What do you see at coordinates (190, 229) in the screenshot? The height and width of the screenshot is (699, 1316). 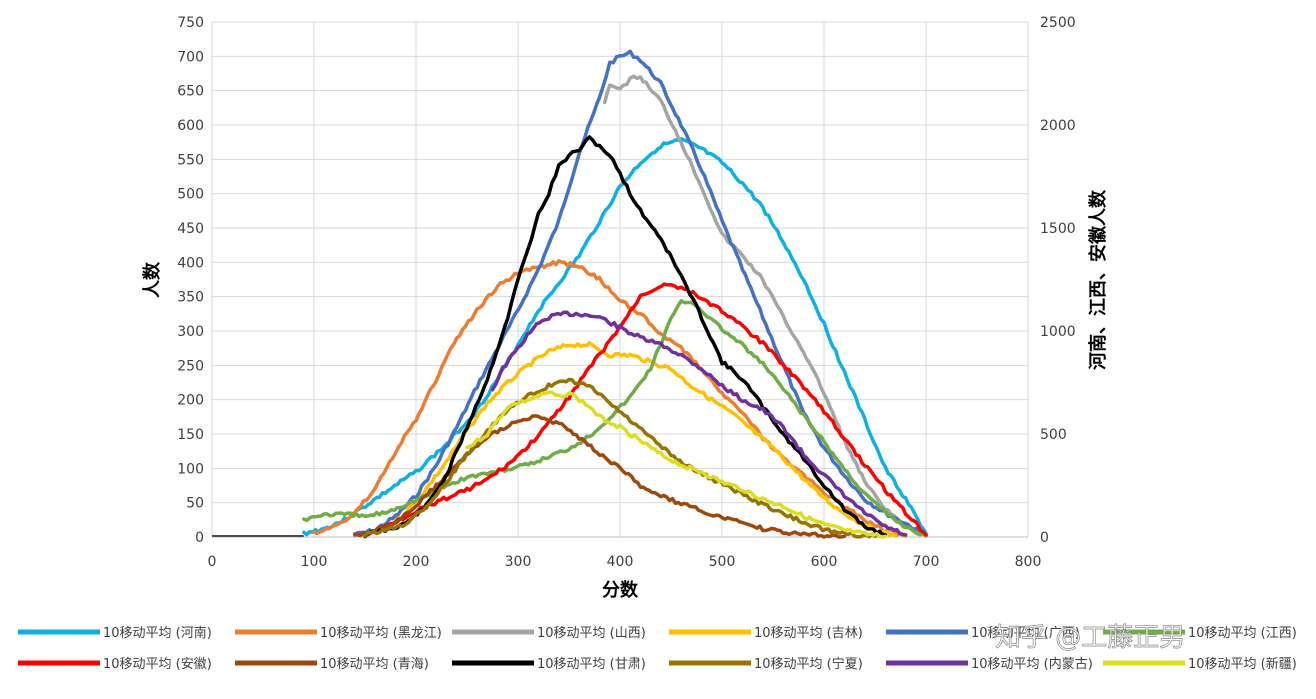 I see `y-tick-label: 450` at bounding box center [190, 229].